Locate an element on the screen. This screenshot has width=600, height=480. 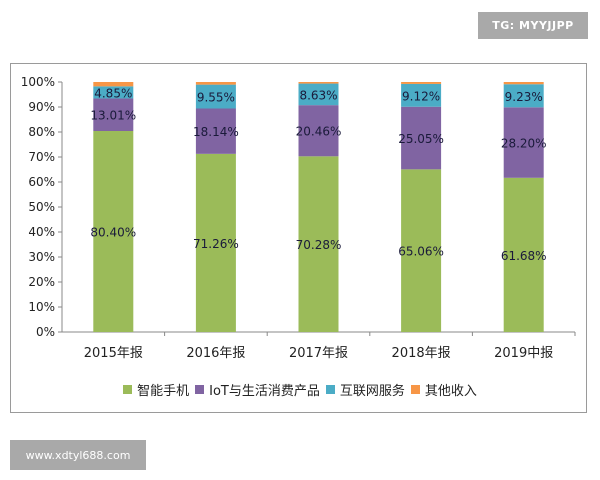
legend-label: 互联网服务 is located at coordinates (372, 391).